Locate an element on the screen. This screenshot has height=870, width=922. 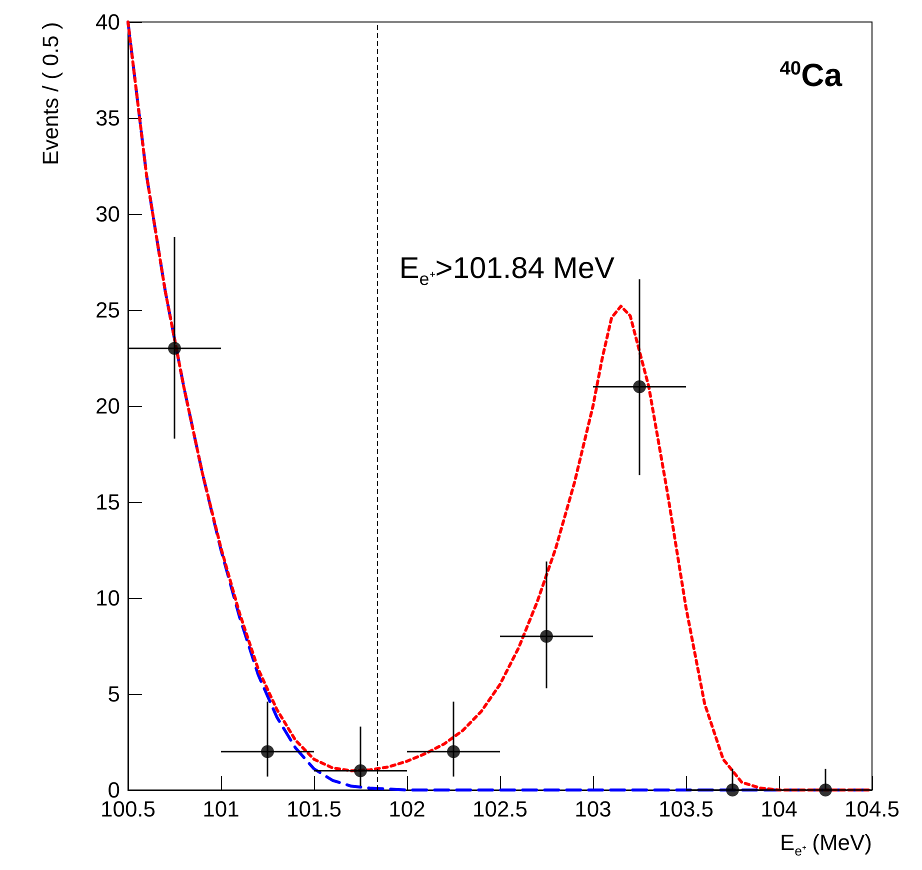
y-tick-label: 15 is located at coordinates (108, 502).